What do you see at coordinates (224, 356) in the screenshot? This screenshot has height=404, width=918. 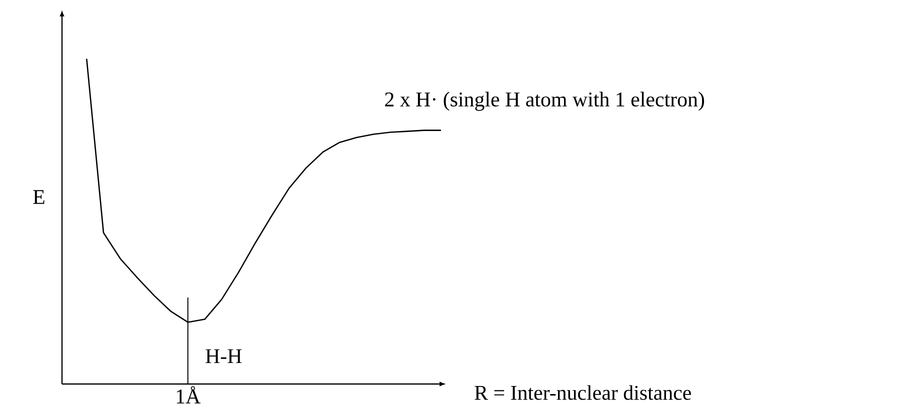 I see `annotation: H-H` at bounding box center [224, 356].